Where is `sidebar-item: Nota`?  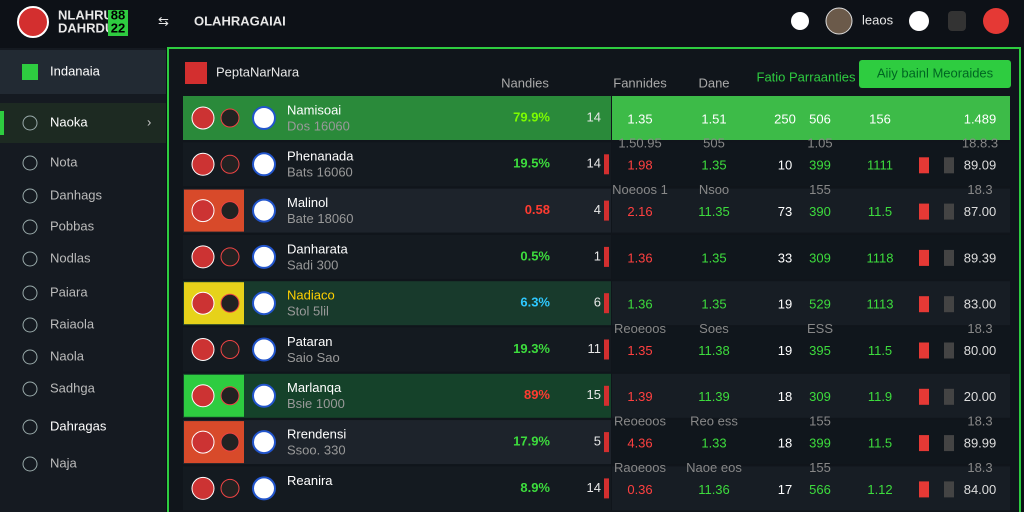
sidebar-item: Nota is located at coordinates (64, 161).